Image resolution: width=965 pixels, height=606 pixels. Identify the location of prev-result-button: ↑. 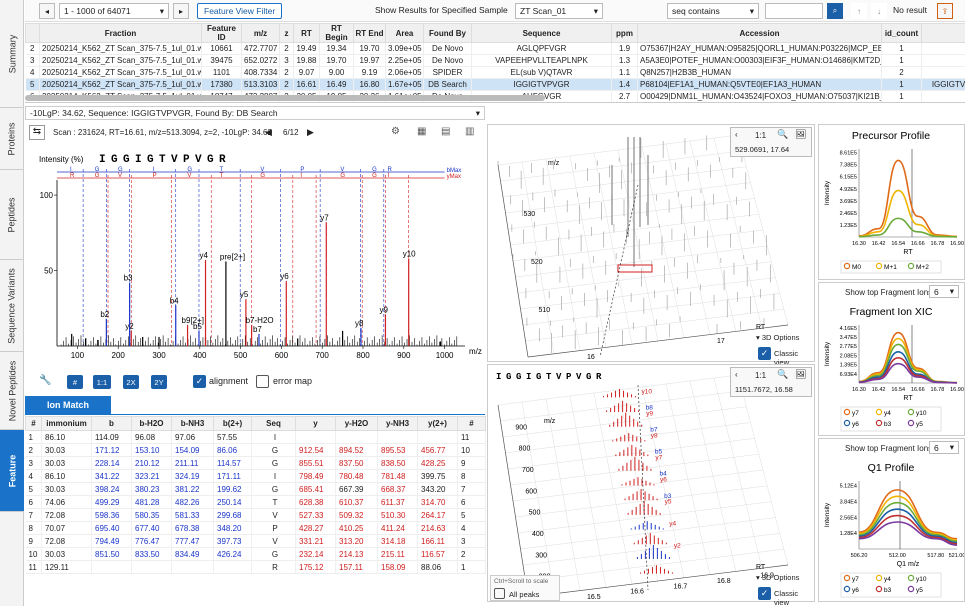
(859, 11).